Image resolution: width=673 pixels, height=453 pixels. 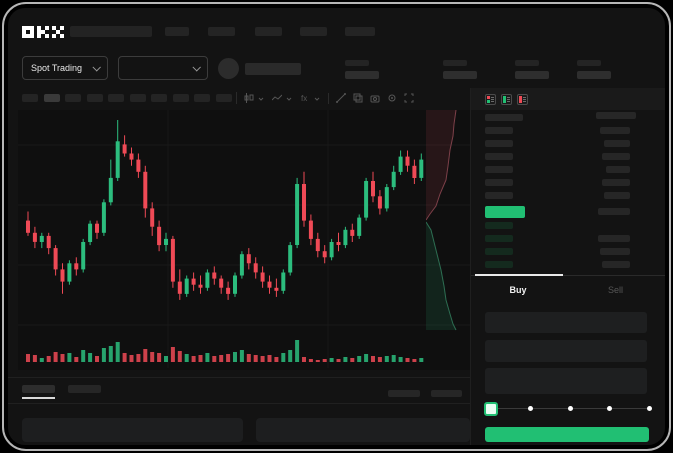 What do you see at coordinates (615, 290) in the screenshot?
I see `tab-sell: Sell` at bounding box center [615, 290].